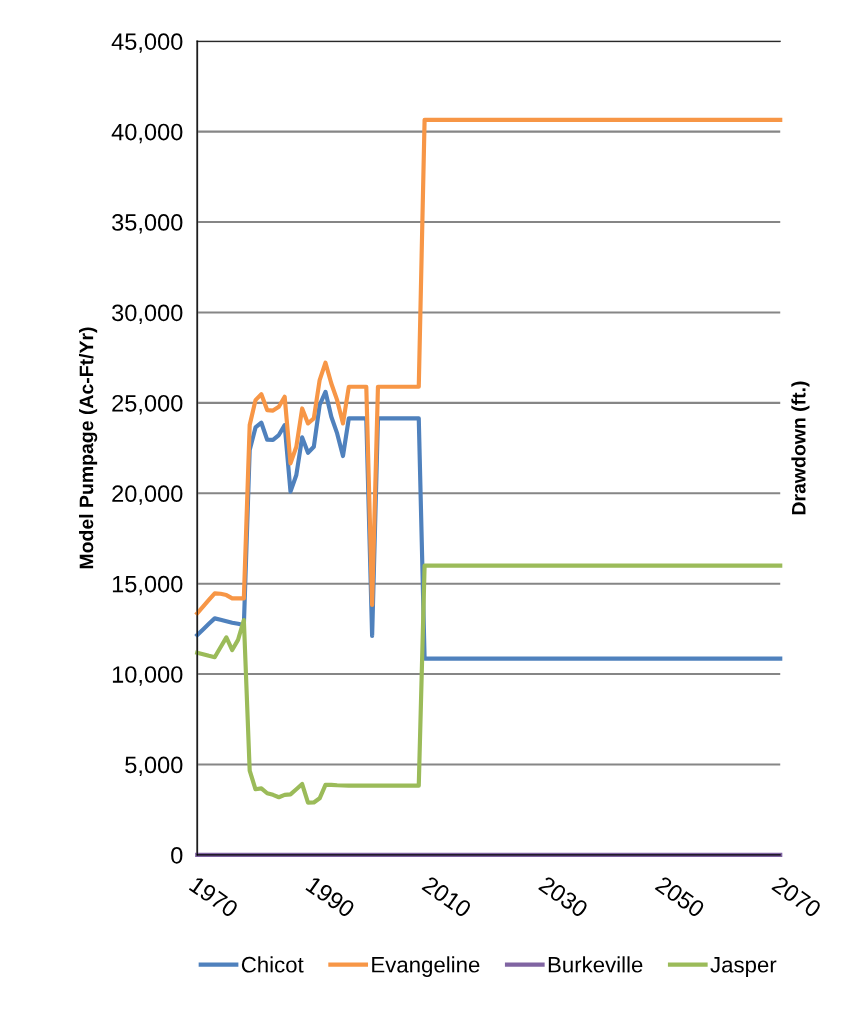  What do you see at coordinates (147, 404) in the screenshot?
I see `y-tick-label: 25,000` at bounding box center [147, 404].